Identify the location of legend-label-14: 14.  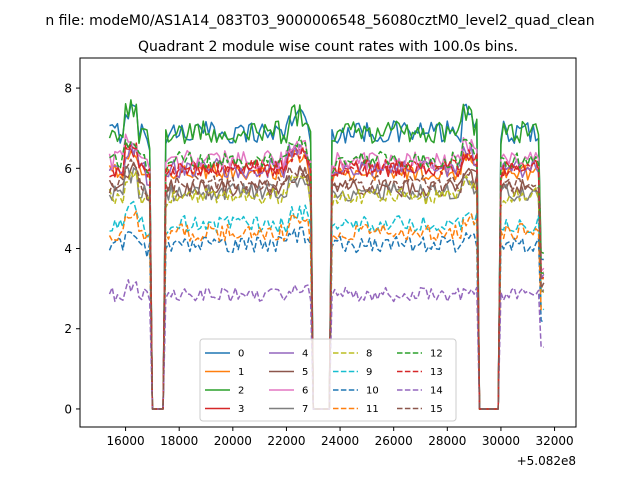
(436, 391).